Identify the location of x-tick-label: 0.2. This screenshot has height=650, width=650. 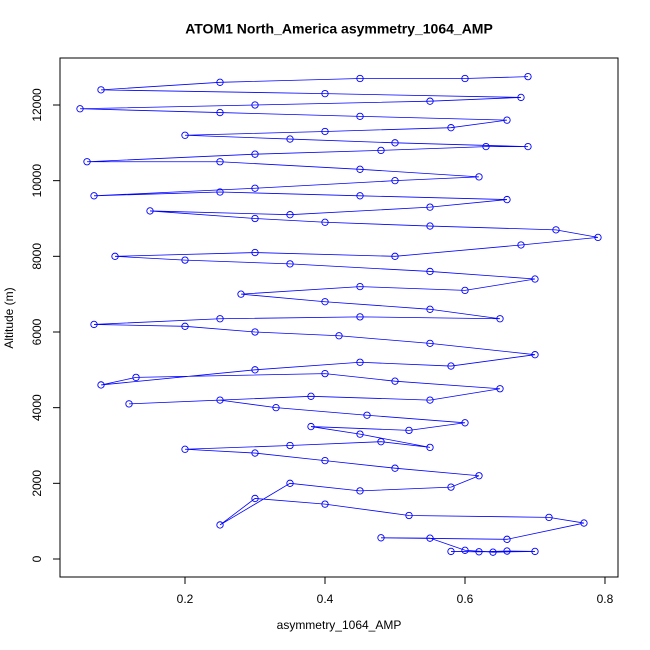
(185, 599).